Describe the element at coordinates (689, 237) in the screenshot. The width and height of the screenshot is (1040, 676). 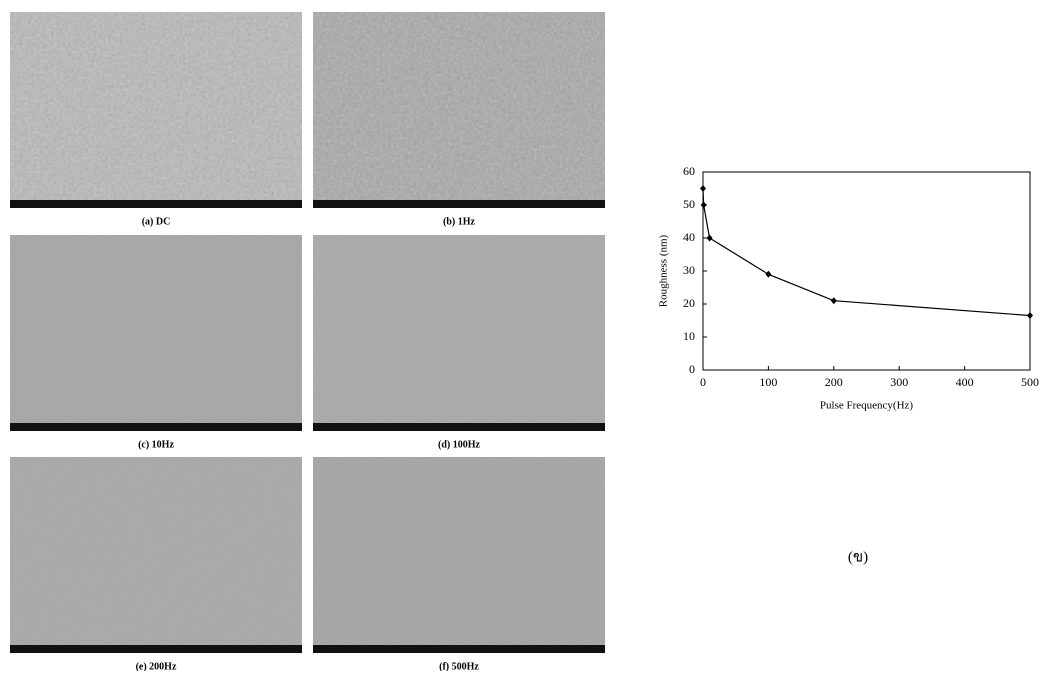
I see `y-tick-label: 40` at that location.